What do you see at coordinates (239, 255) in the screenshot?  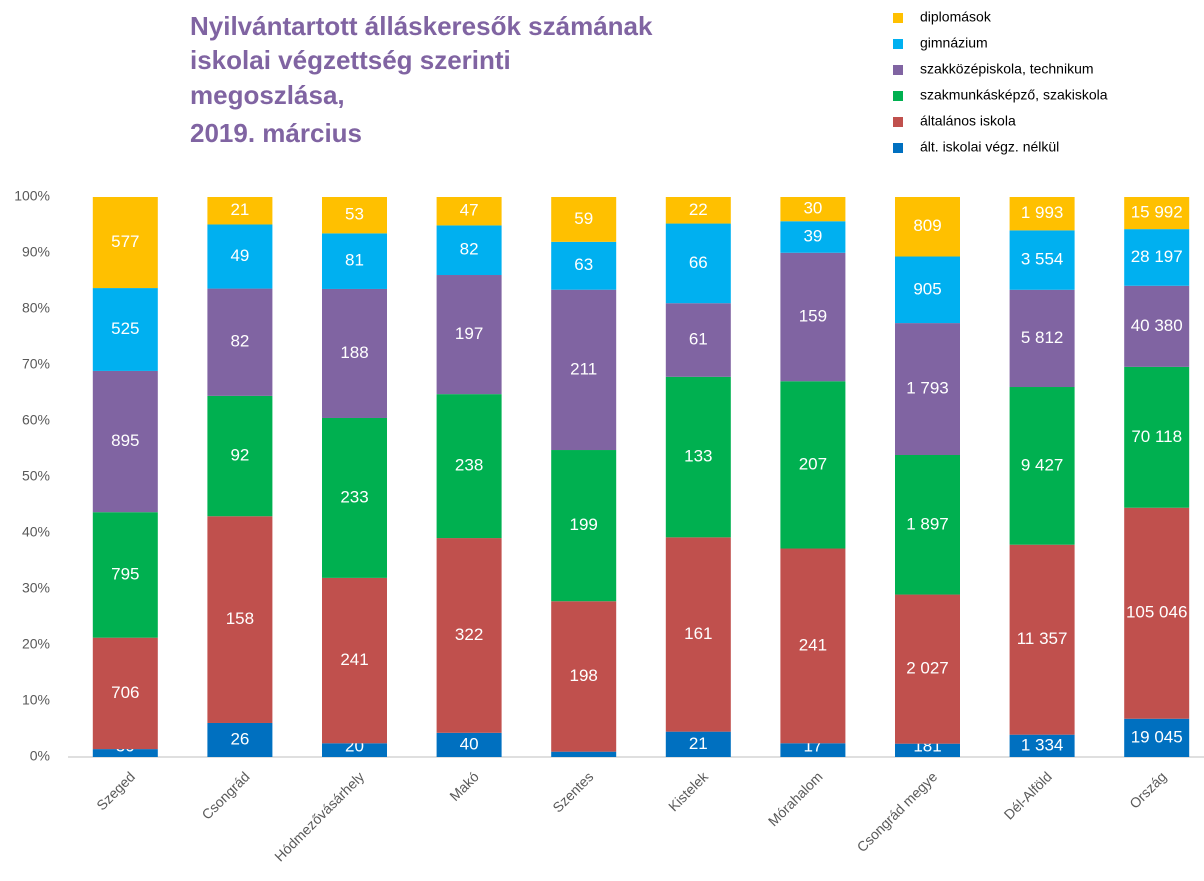 I see `data-label: 49` at bounding box center [239, 255].